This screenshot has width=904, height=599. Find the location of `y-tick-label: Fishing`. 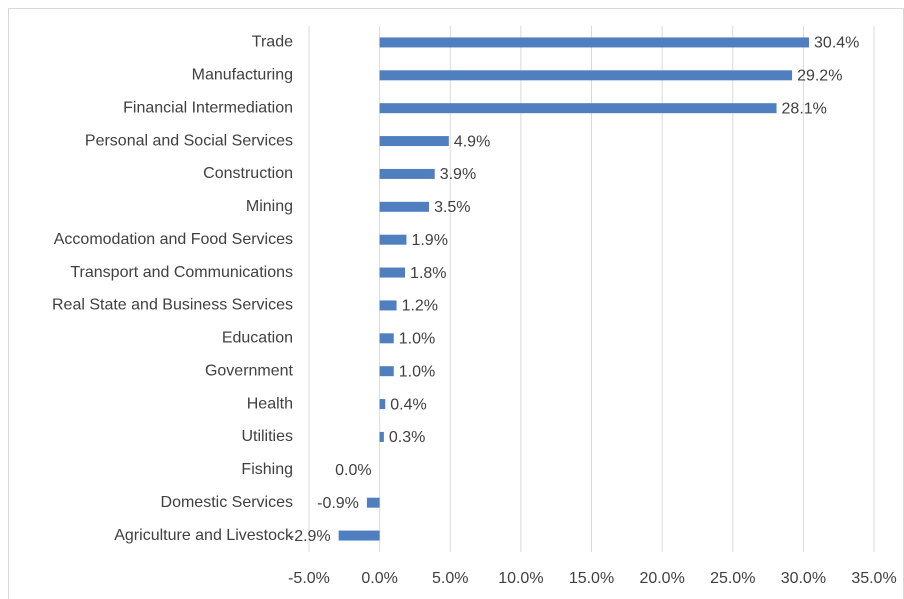

y-tick-label: Fishing is located at coordinates (267, 469).